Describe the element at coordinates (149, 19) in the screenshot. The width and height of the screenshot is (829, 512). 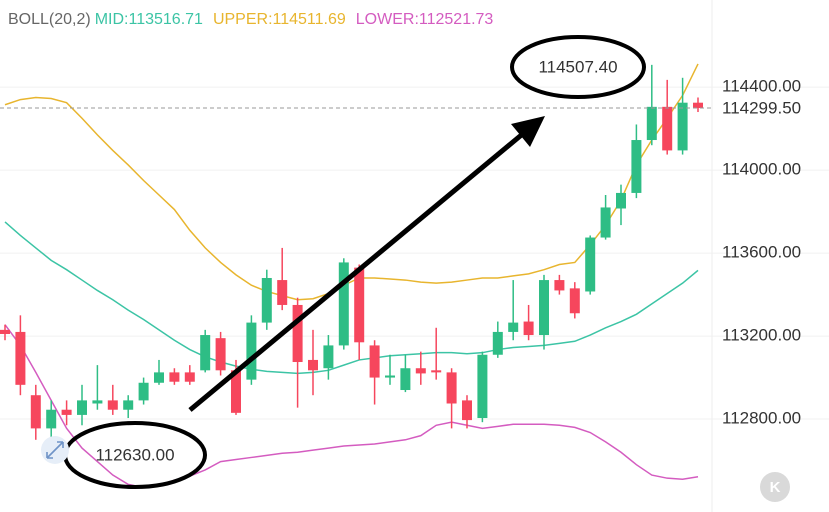
I see `legend-entry: MID:113516.71` at that location.